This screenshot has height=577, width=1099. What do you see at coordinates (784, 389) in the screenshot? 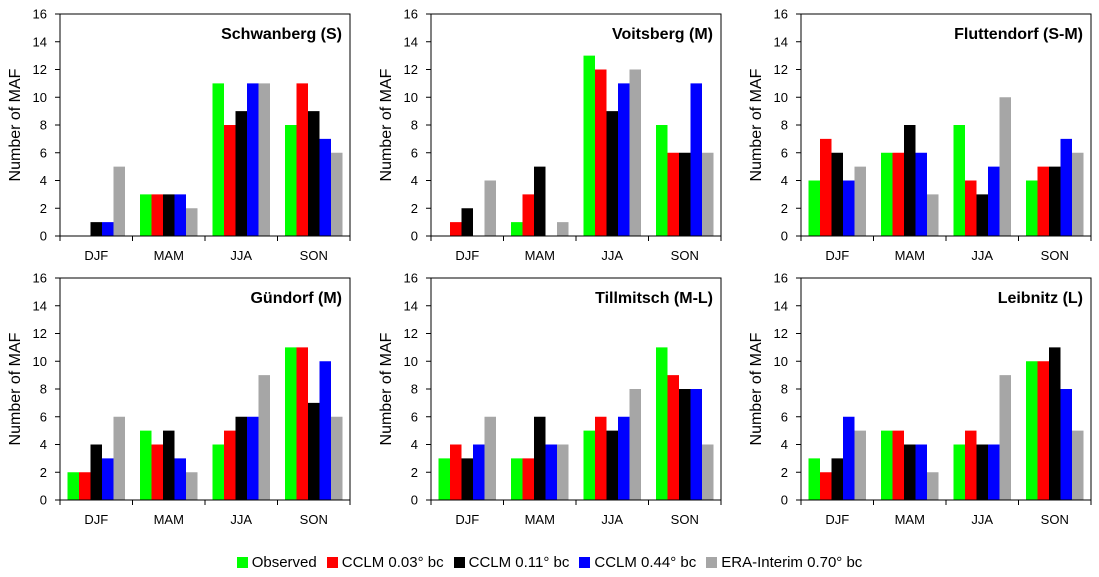
I see `chart-leibnitz-l-ytick-label: 8` at bounding box center [784, 389].